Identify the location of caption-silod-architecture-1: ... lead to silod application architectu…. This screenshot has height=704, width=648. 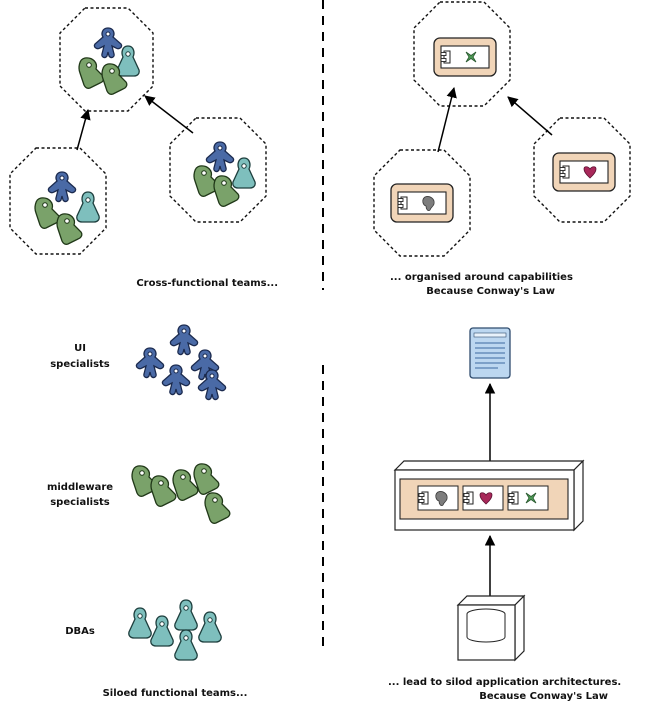
(505, 682).